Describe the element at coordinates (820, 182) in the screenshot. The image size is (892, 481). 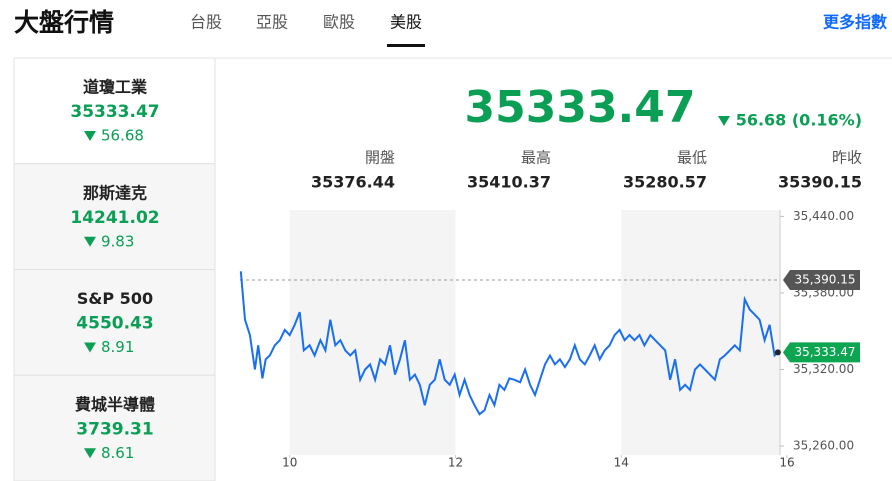
I see `stat-value: 35390.15` at that location.